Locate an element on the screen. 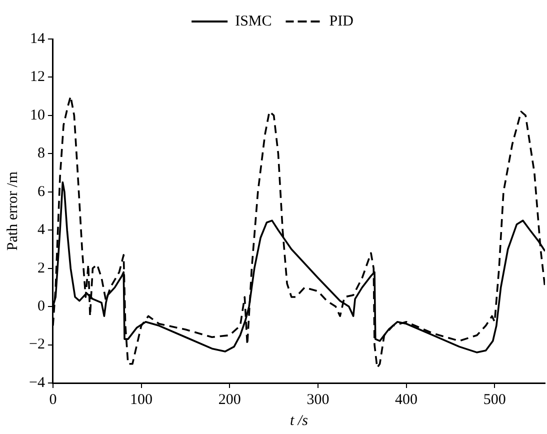  legend-label: PID is located at coordinates (341, 21).